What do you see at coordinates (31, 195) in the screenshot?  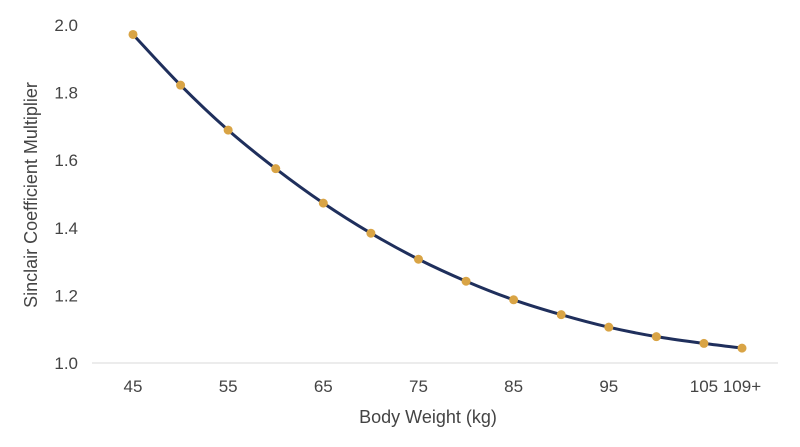 I see `y-axis-title: Sinclair Coefficient Multiplier` at bounding box center [31, 195].